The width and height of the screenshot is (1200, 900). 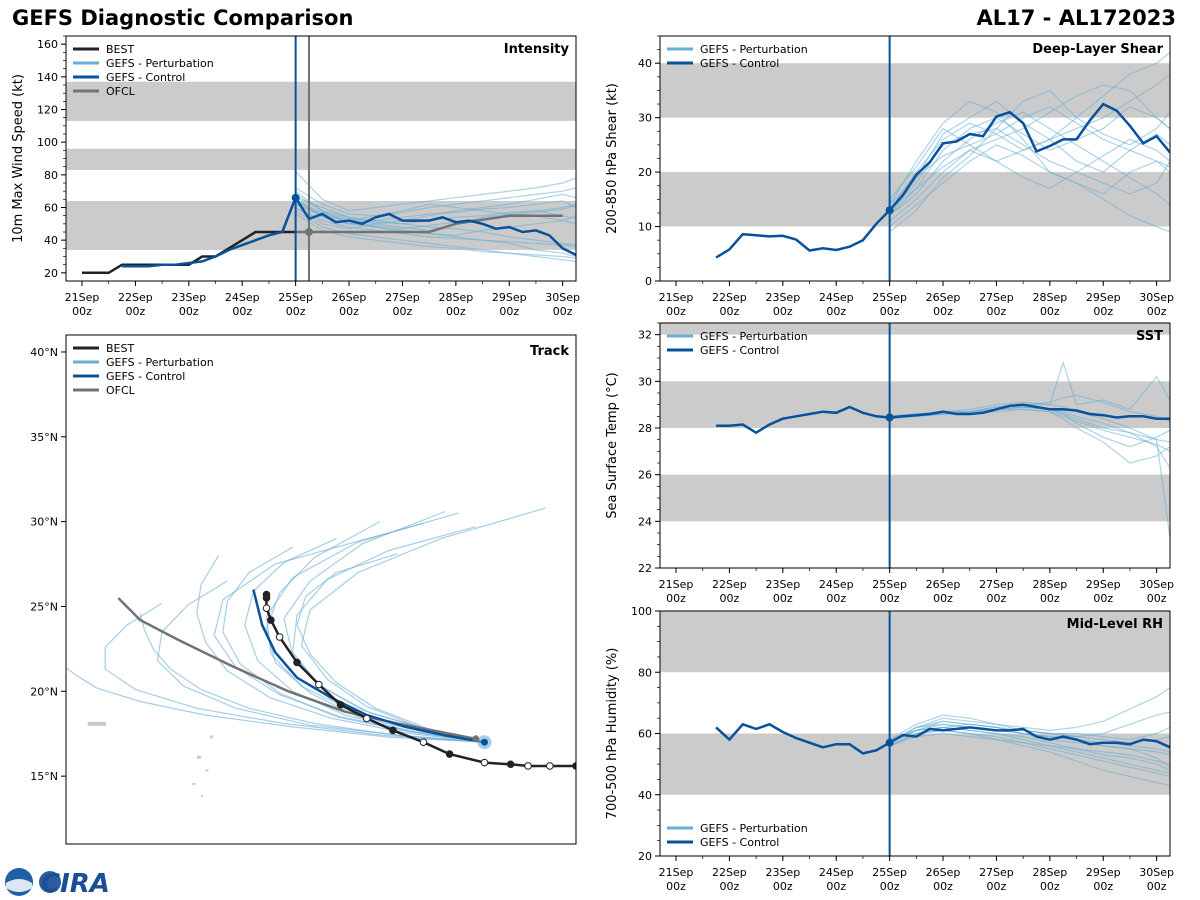 I want to click on cira-logo: CIRA, so click(x=57, y=883).